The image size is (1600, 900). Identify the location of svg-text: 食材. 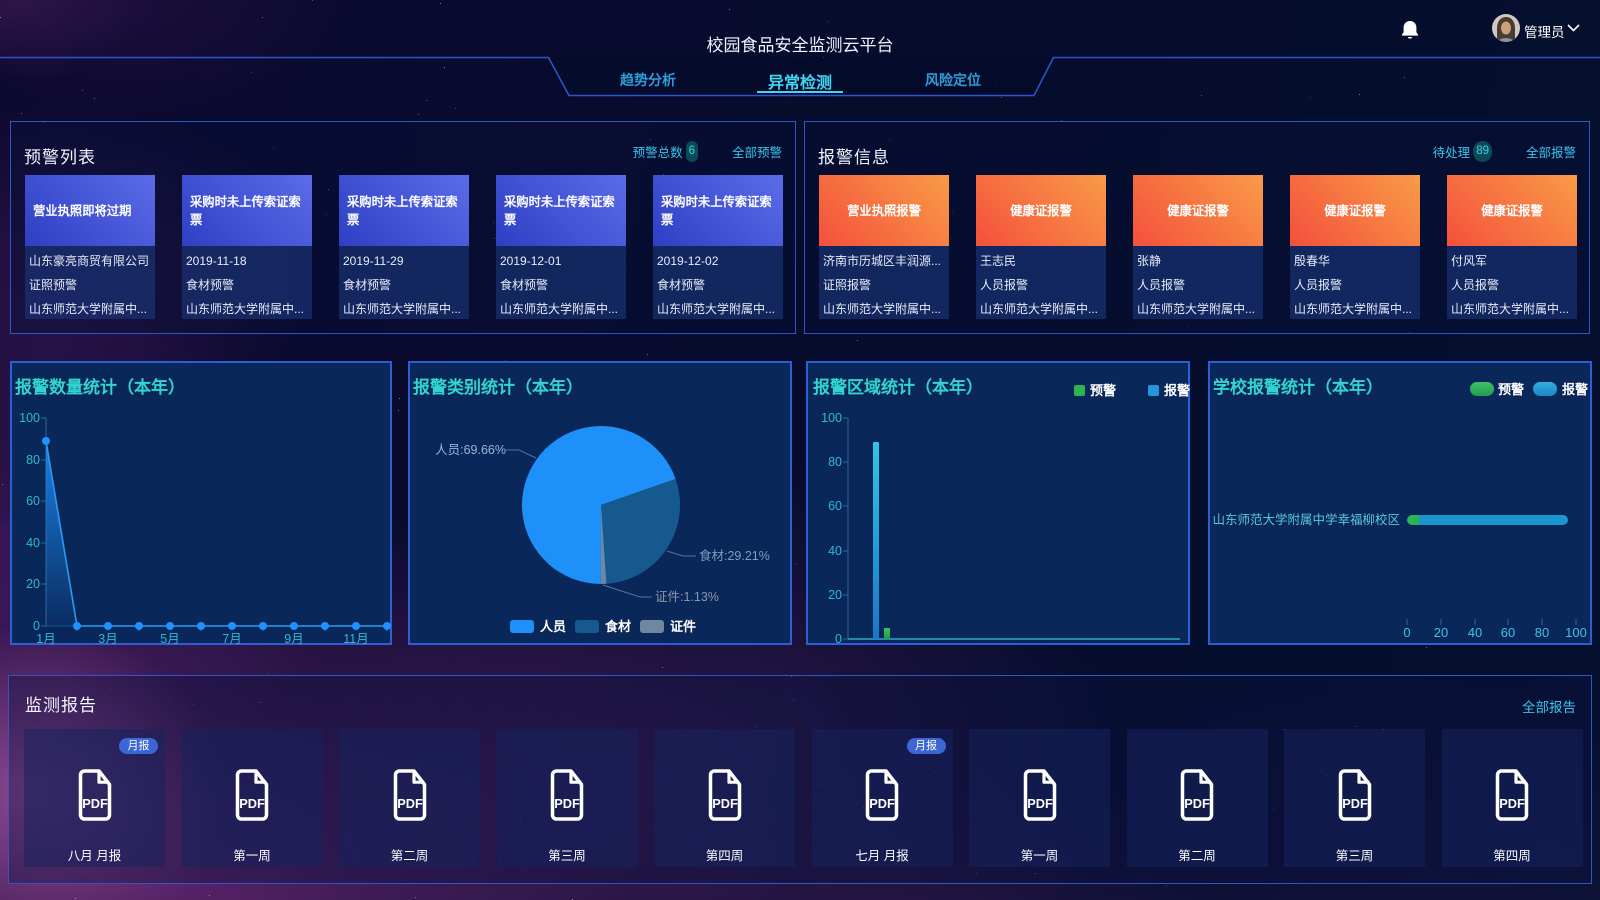
(618, 626).